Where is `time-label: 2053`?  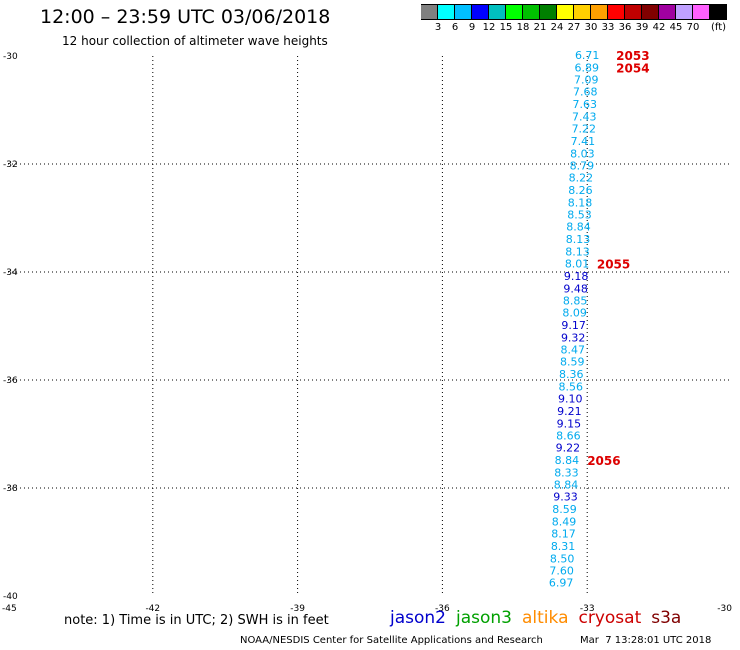
time-label: 2053 is located at coordinates (632, 56).